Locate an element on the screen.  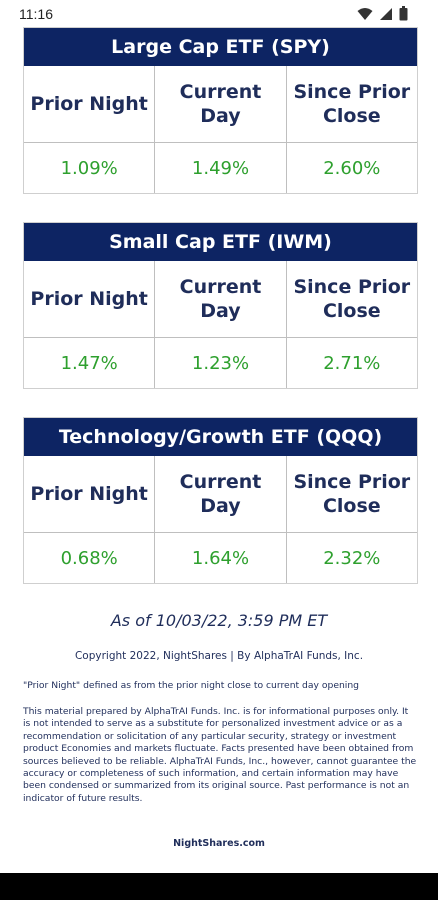
status-icons is located at coordinates (382, 13).